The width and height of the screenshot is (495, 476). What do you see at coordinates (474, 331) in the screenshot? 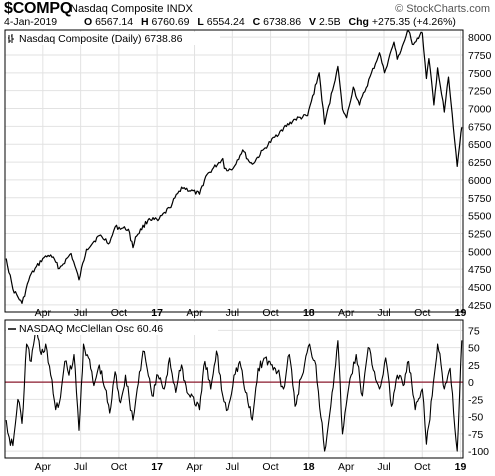
I see `y-tick-label: 75` at bounding box center [474, 331].